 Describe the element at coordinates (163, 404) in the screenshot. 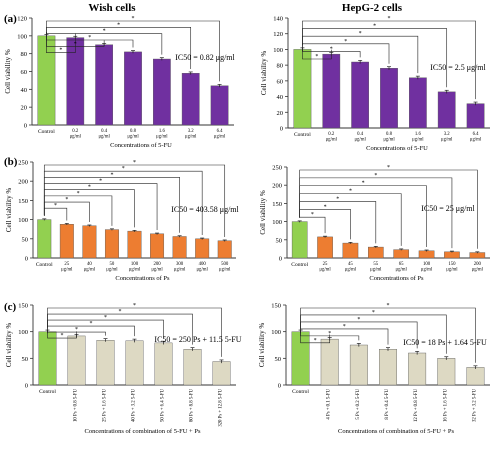

I see `x-tick-label: 50 Ps + 6.4 5-FU` at that location.